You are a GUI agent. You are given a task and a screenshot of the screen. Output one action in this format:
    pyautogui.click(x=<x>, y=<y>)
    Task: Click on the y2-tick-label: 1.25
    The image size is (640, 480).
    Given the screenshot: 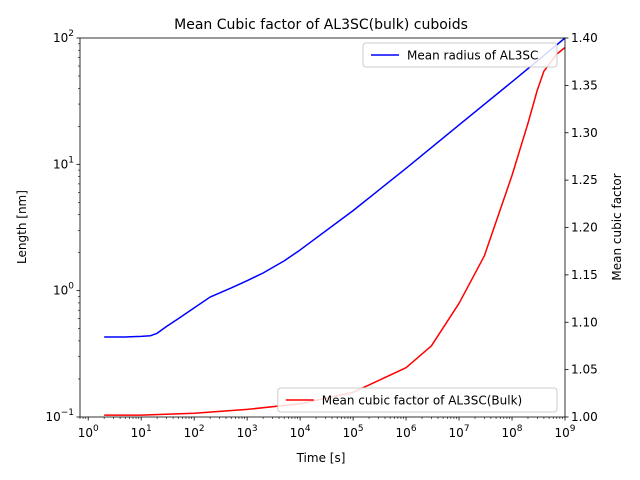 What is the action you would take?
    pyautogui.click(x=584, y=180)
    